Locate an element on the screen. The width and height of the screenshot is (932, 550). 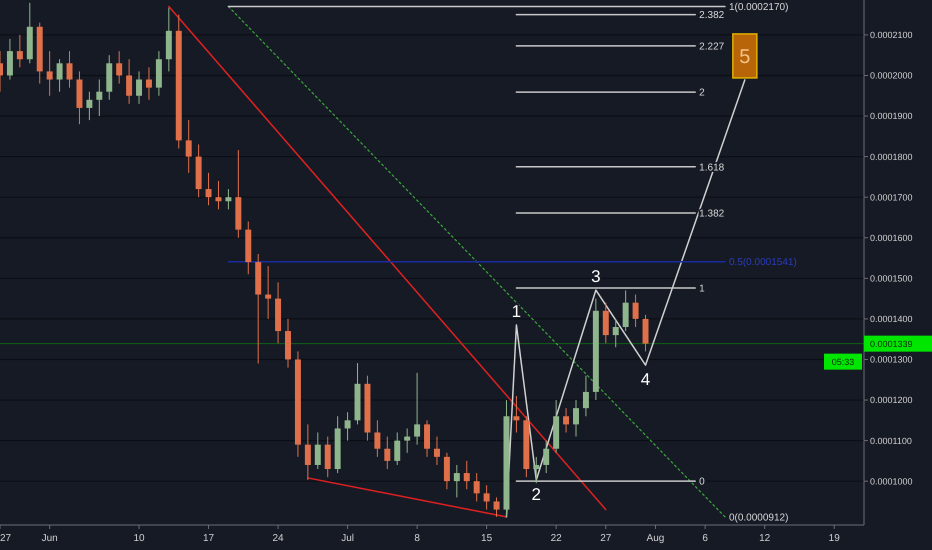
x-tick-label: 12 is located at coordinates (765, 538).